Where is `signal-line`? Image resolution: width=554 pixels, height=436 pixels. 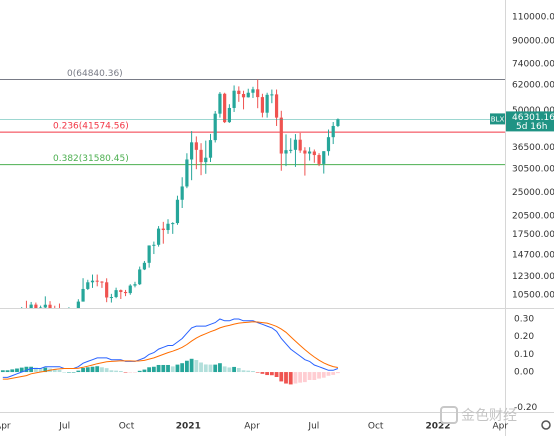
signal-line is located at coordinates (170, 350).